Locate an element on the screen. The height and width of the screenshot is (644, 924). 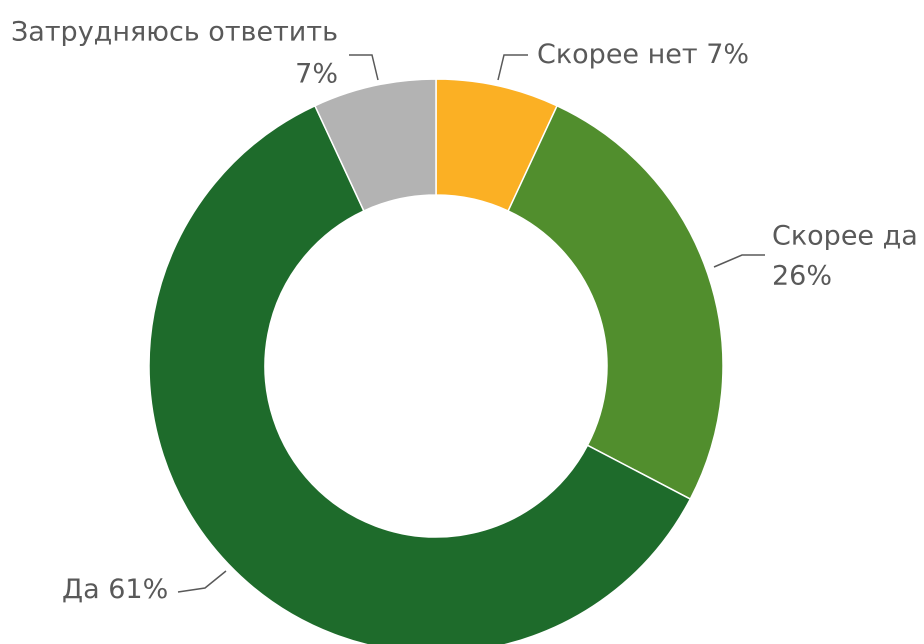
data-label: Да 61% is located at coordinates (115, 589).